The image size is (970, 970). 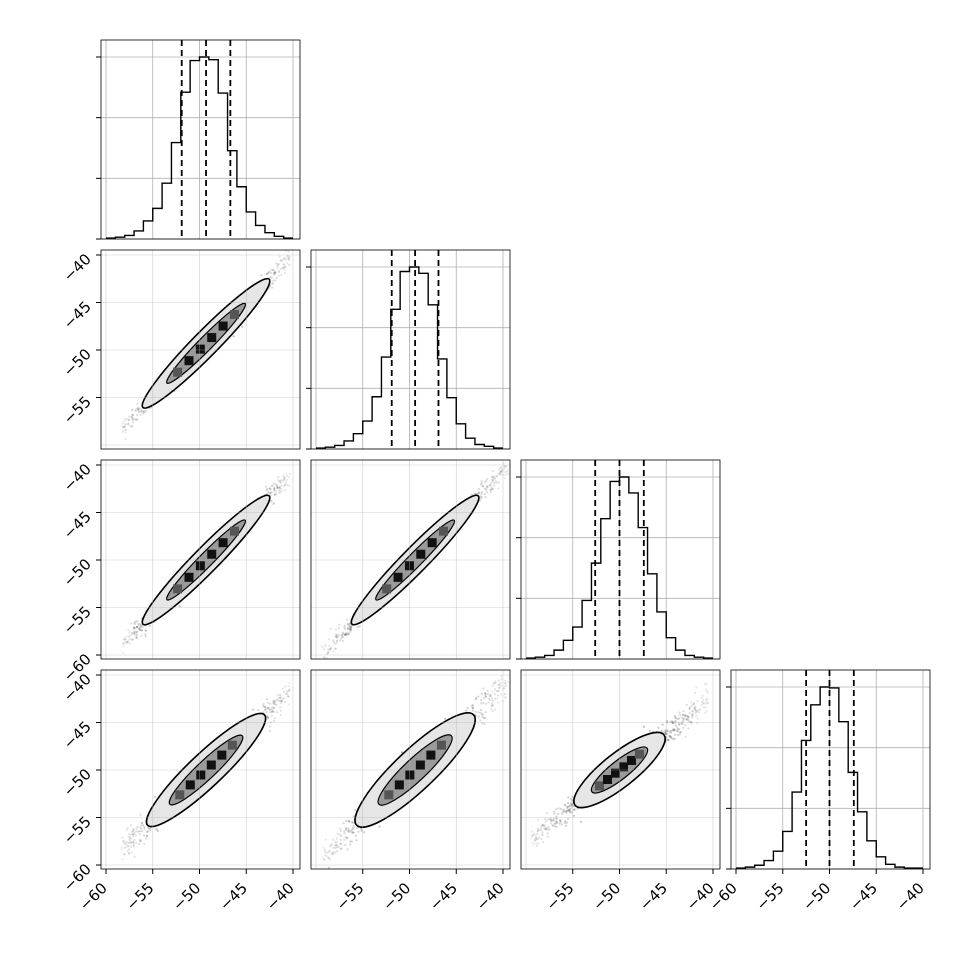 What do you see at coordinates (829, 777) in the screenshot?
I see `histogram-step` at bounding box center [829, 777].